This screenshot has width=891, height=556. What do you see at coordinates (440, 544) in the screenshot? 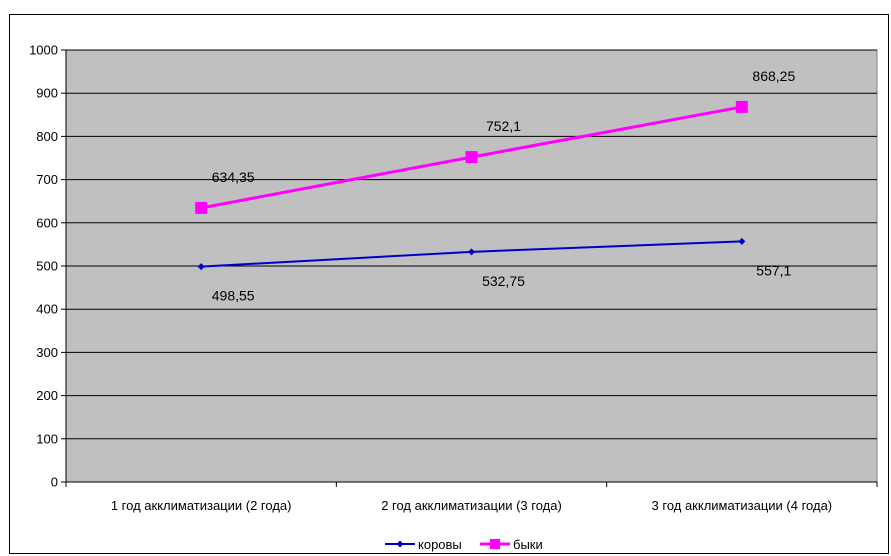
I see `legend-label: коровы` at bounding box center [440, 544].